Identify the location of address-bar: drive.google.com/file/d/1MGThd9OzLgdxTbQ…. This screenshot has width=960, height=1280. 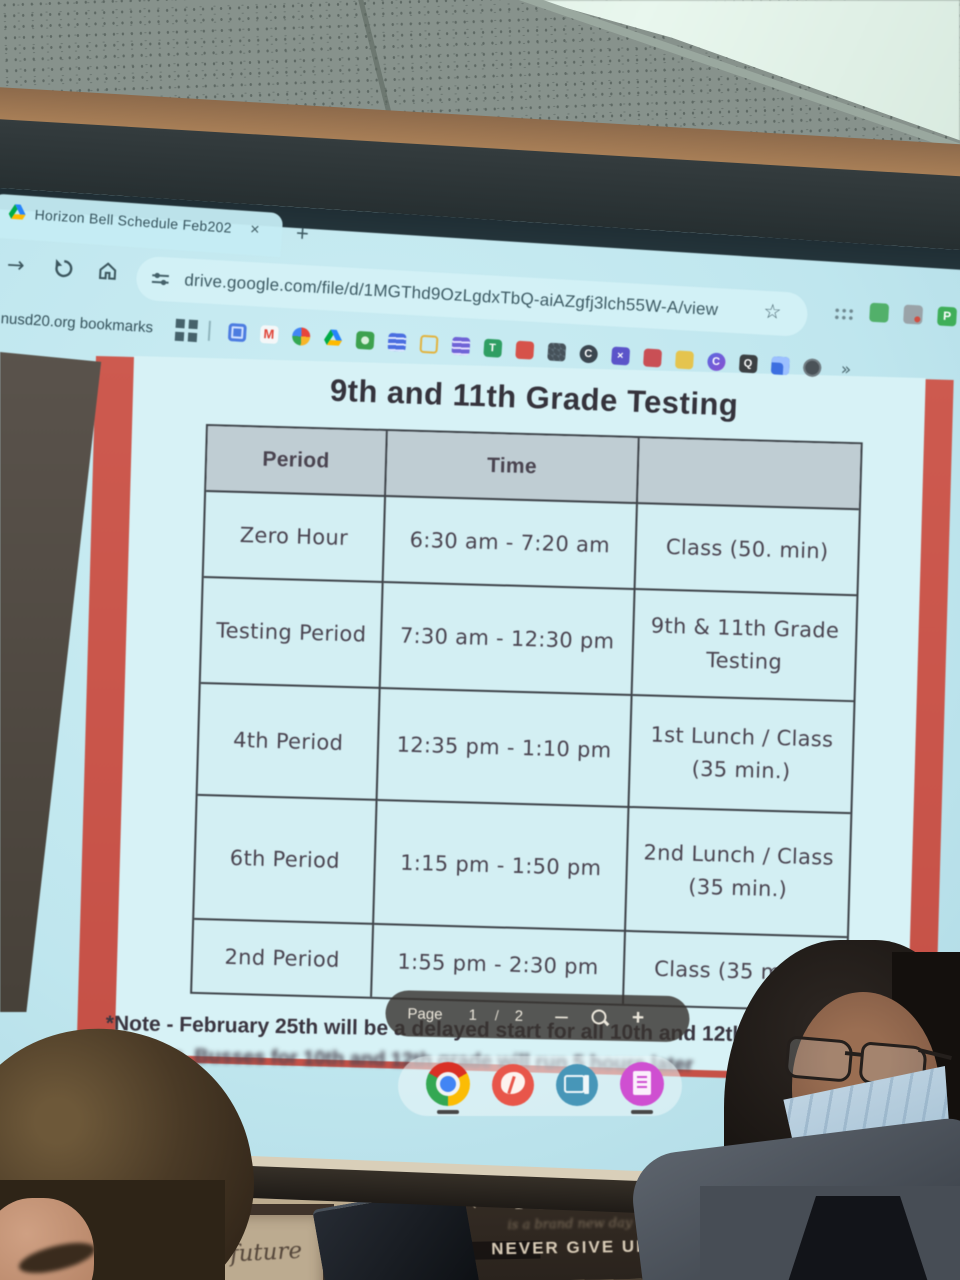
(472, 296).